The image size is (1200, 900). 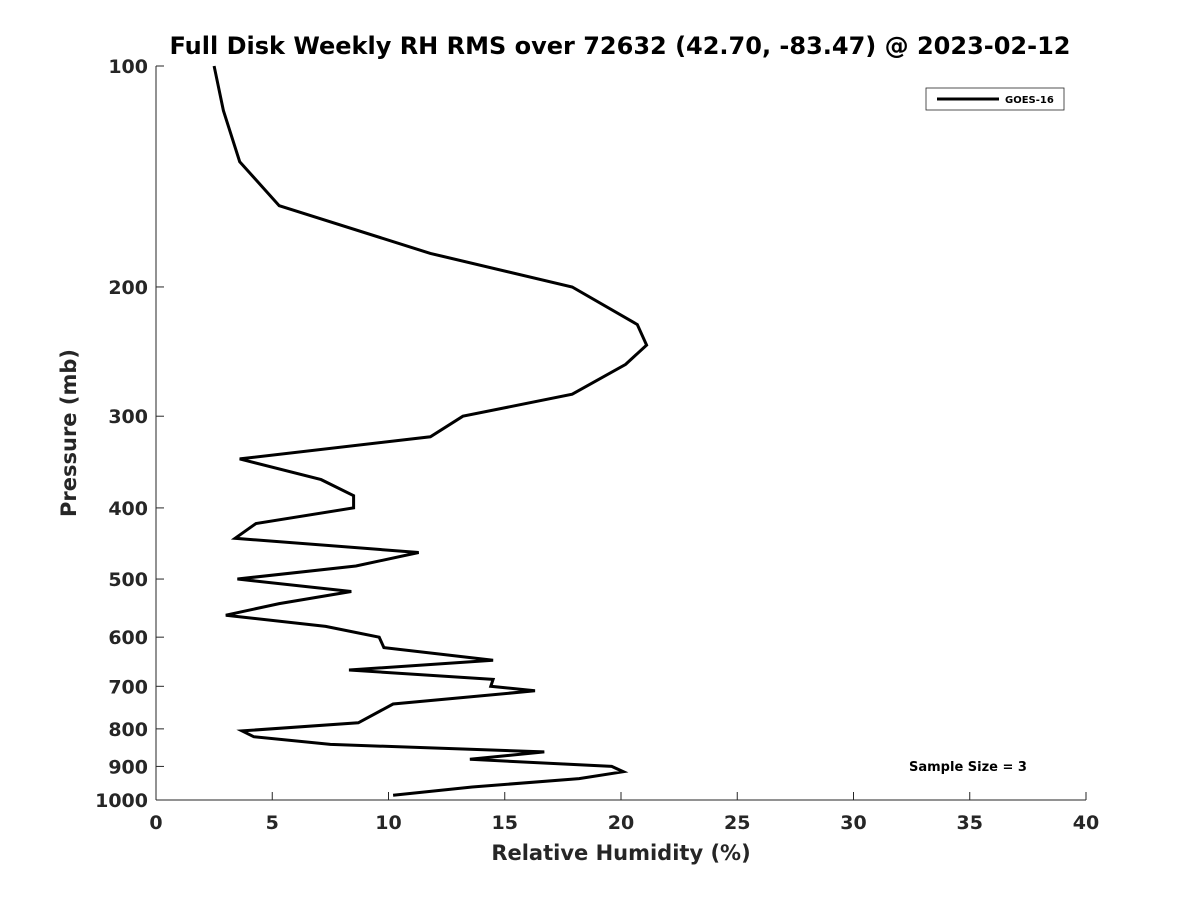 I want to click on x-tick-label: 30, so click(x=853, y=823).